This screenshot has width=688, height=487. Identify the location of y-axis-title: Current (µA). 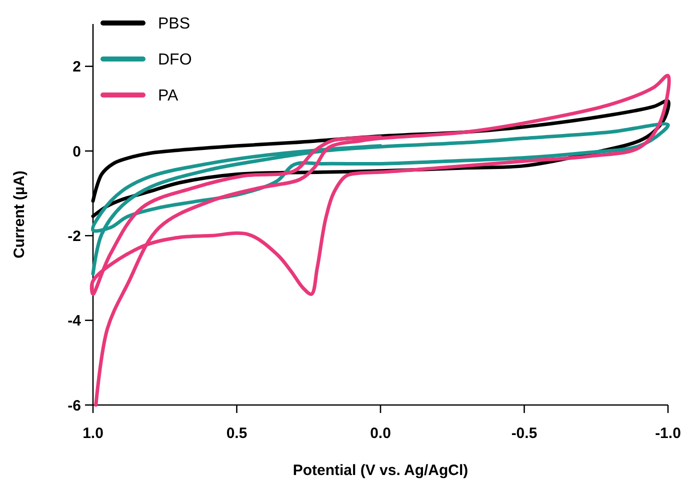
(19, 214).